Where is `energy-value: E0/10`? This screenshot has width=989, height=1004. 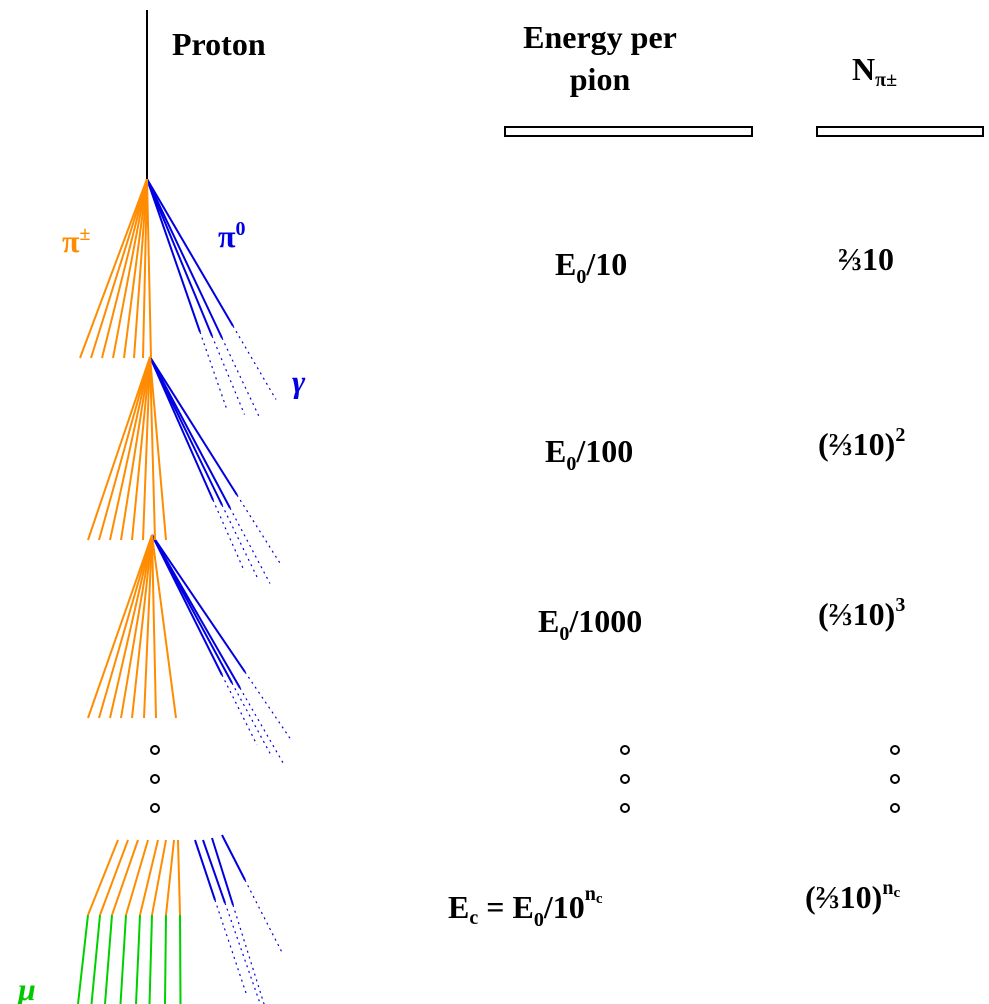
energy-value: E0/10 is located at coordinates (591, 267).